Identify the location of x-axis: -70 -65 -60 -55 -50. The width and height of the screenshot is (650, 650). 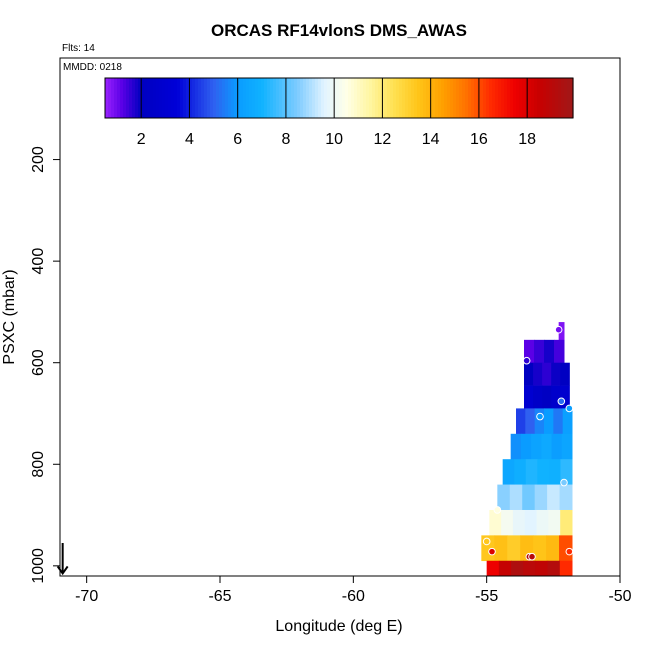
(353, 590).